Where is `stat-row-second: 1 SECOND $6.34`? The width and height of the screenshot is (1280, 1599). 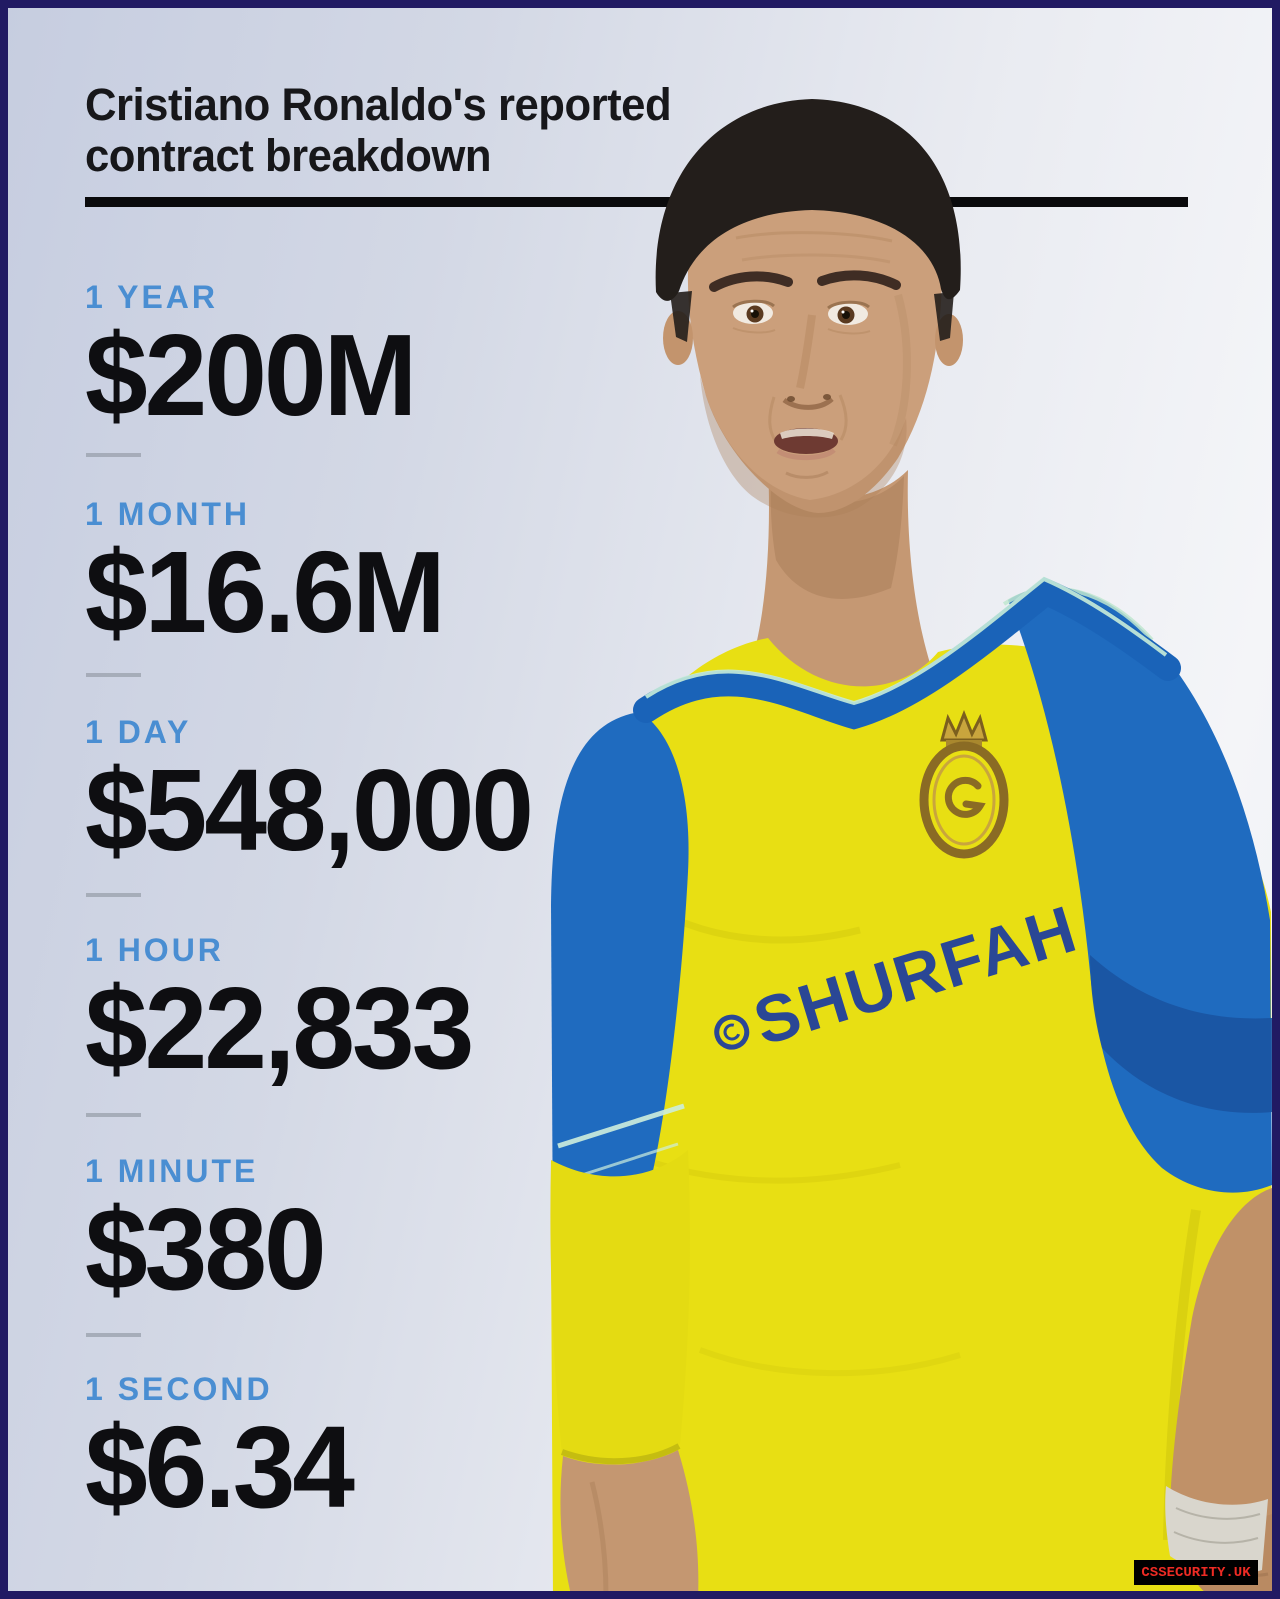
stat-row-second: 1 SECOND $6.34 is located at coordinates (222, 1451).